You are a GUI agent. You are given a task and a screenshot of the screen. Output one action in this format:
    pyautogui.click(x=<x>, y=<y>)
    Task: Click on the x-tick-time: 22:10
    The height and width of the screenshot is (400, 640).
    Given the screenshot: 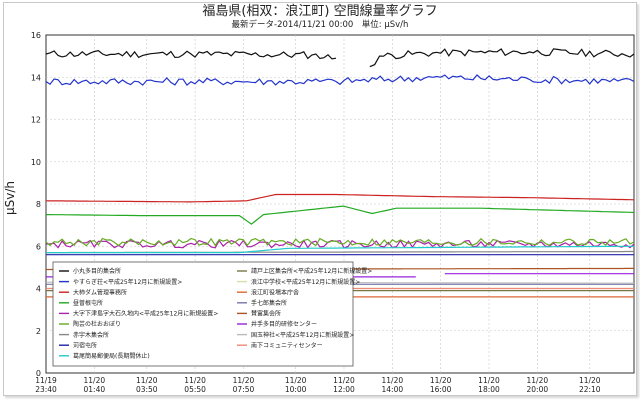 What is the action you would take?
    pyautogui.click(x=590, y=389)
    